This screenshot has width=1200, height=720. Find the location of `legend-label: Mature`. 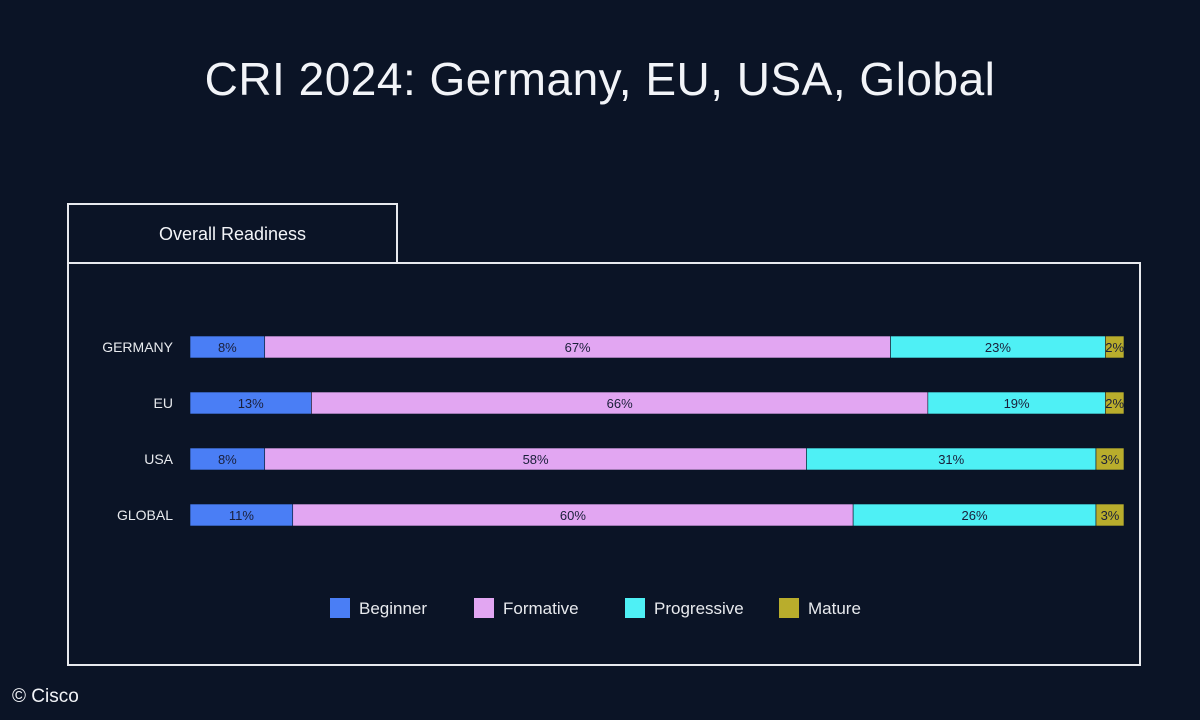

legend-label: Mature is located at coordinates (834, 608).